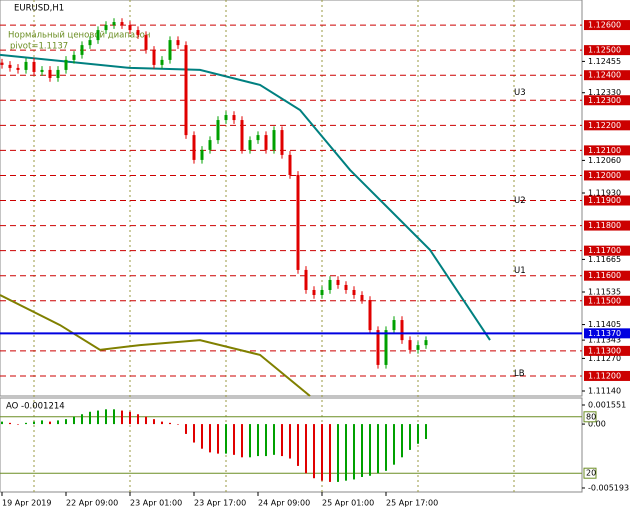 The height and width of the screenshot is (514, 630). I want to click on level-label: 1.11300, so click(604, 350).